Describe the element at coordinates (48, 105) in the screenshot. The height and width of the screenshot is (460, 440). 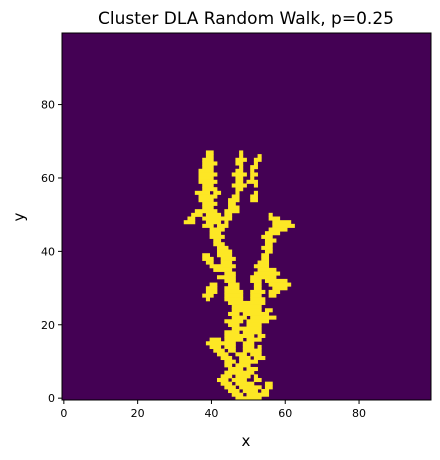
I see `y-tick-label: 80` at that location.